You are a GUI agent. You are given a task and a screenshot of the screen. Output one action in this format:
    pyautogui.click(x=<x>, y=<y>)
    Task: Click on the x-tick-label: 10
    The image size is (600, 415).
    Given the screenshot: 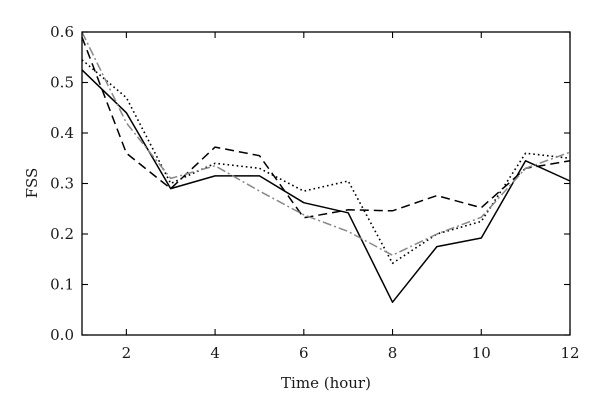 What is the action you would take?
    pyautogui.click(x=481, y=353)
    